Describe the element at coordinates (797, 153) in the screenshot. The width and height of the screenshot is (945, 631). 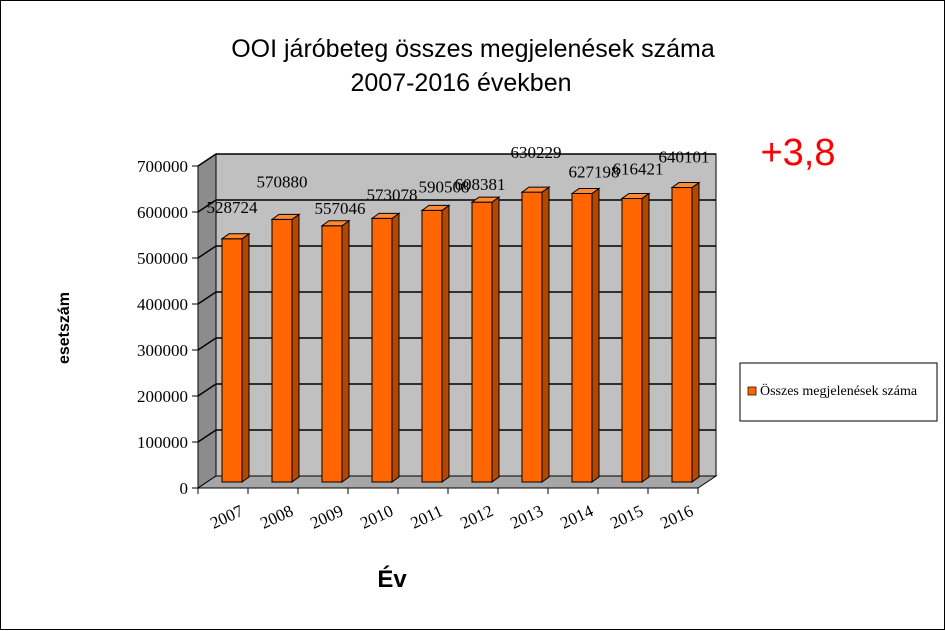
I see `change-annotation: +3,8` at that location.